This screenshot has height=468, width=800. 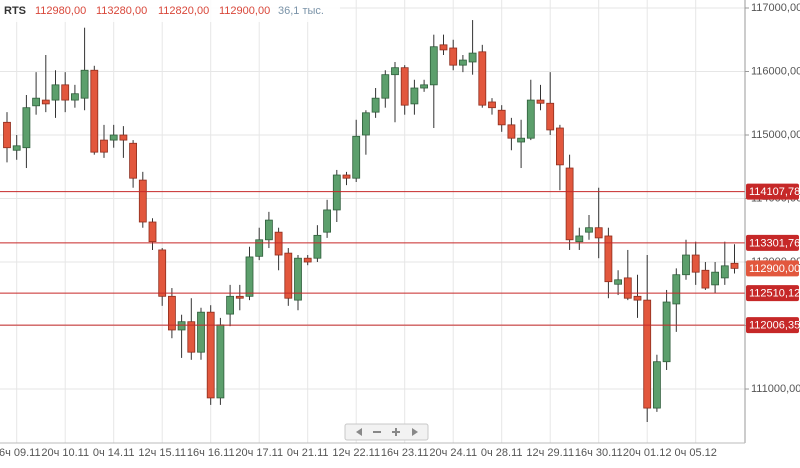 What do you see at coordinates (170, 11) in the screenshot?
I see `header-bg` at bounding box center [170, 11].